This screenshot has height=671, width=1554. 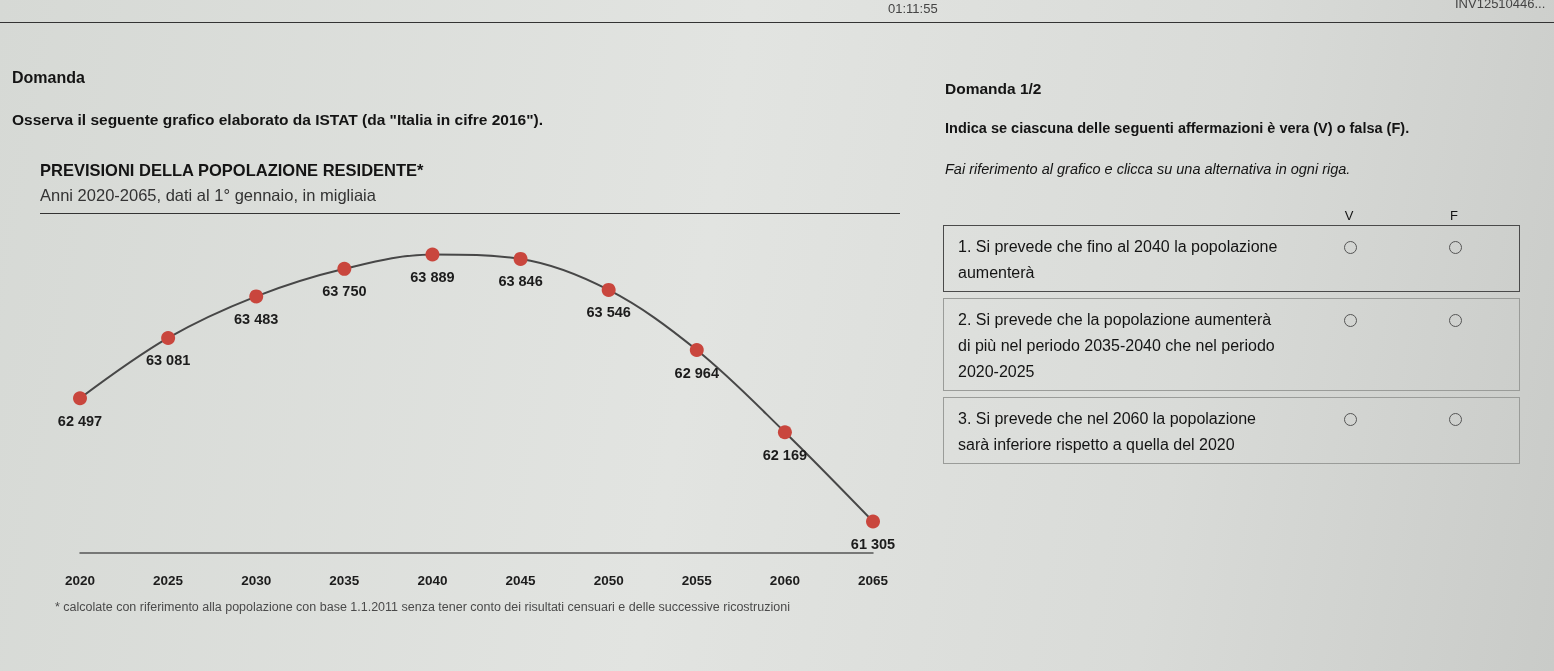 What do you see at coordinates (232, 170) in the screenshot?
I see `chart-title: PREVISIONI DELLA POPOLAZIONE RESIDENTE*` at bounding box center [232, 170].